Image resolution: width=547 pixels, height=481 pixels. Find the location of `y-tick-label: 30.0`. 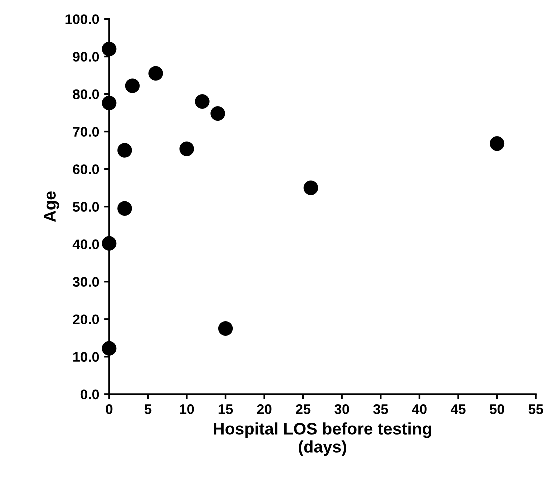

y-tick-label: 30.0 is located at coordinates (86, 282).